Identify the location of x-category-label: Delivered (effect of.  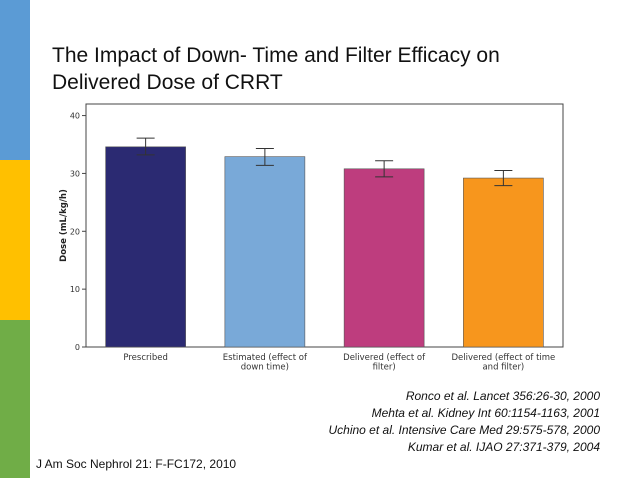
(384, 358).